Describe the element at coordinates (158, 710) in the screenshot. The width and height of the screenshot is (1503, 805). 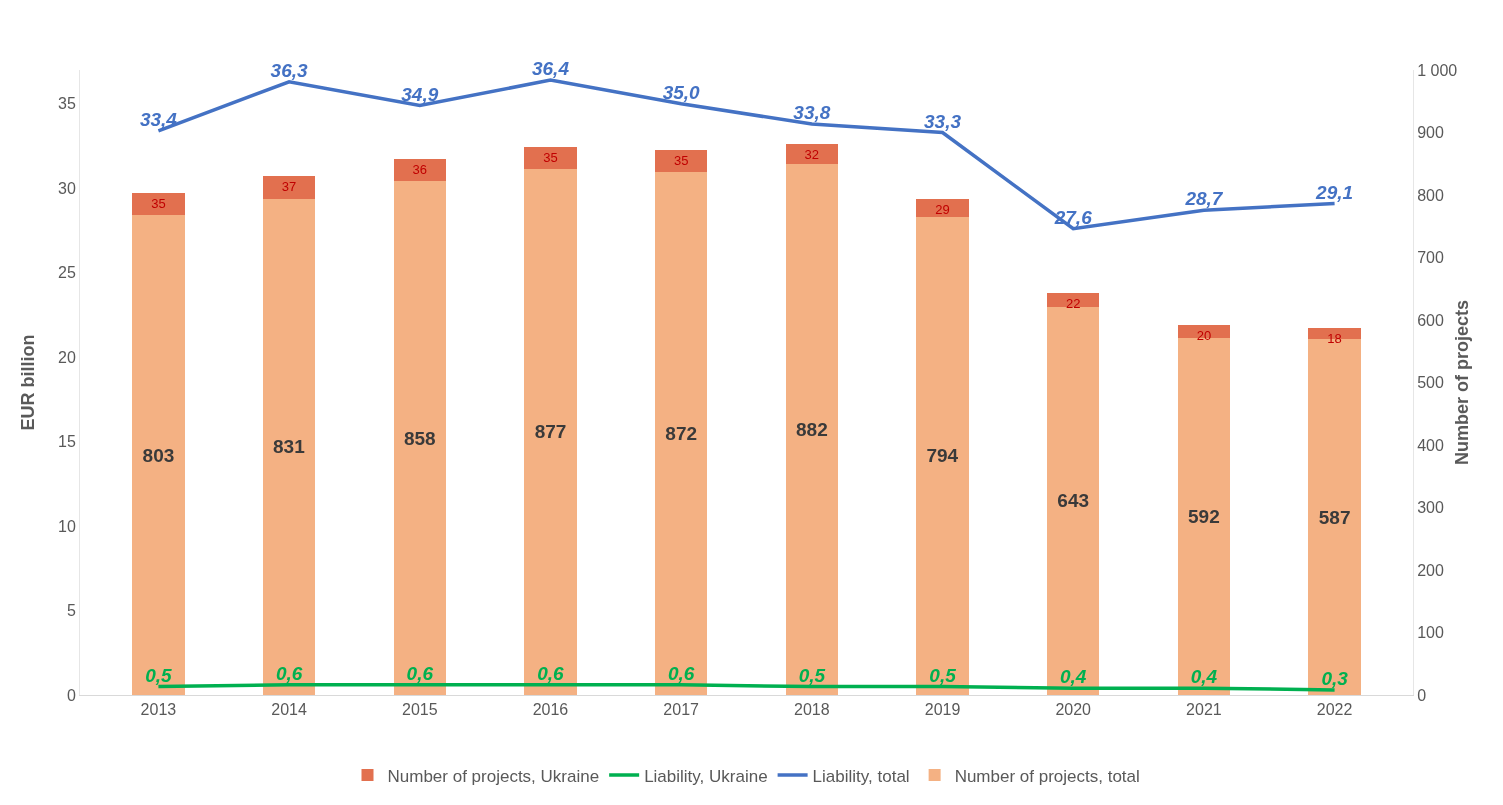
I see `x-tick-label: 2013` at that location.